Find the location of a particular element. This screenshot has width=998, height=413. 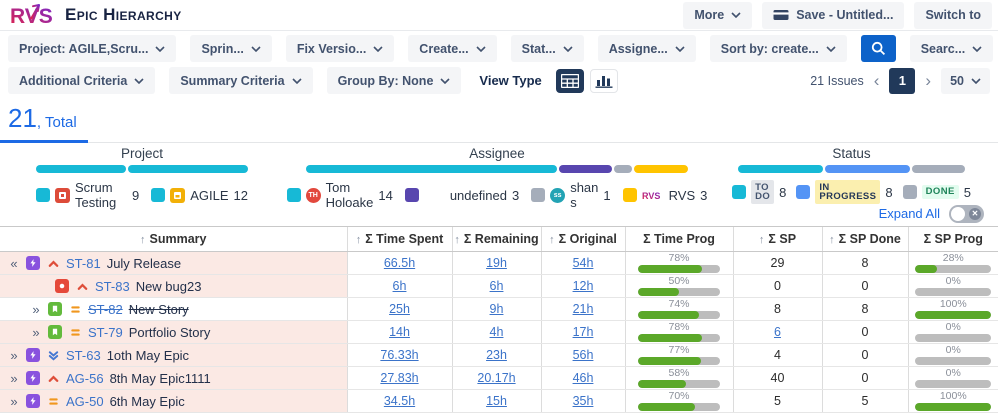

table-row: ST-83 New bug23 6h 6h 12h 50% 0 0 0% is located at coordinates (499, 286).